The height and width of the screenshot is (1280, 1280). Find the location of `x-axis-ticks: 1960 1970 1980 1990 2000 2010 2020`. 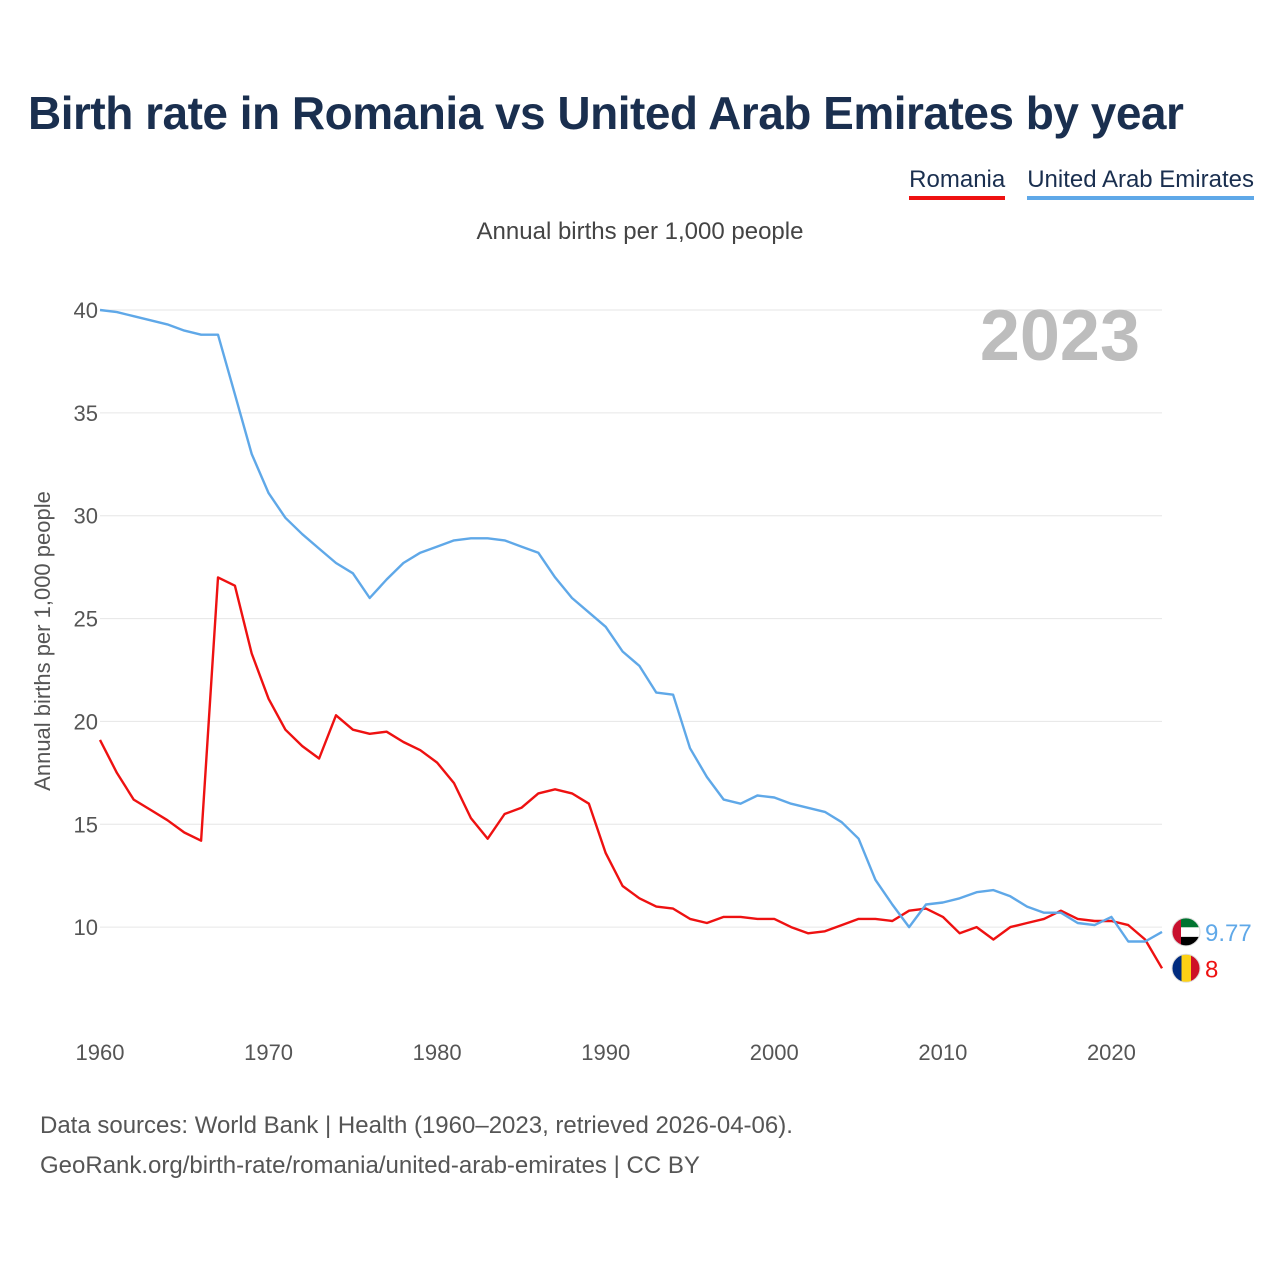

x-axis-ticks: 1960 1970 1980 1990 2000 2010 2020 is located at coordinates (606, 1052).